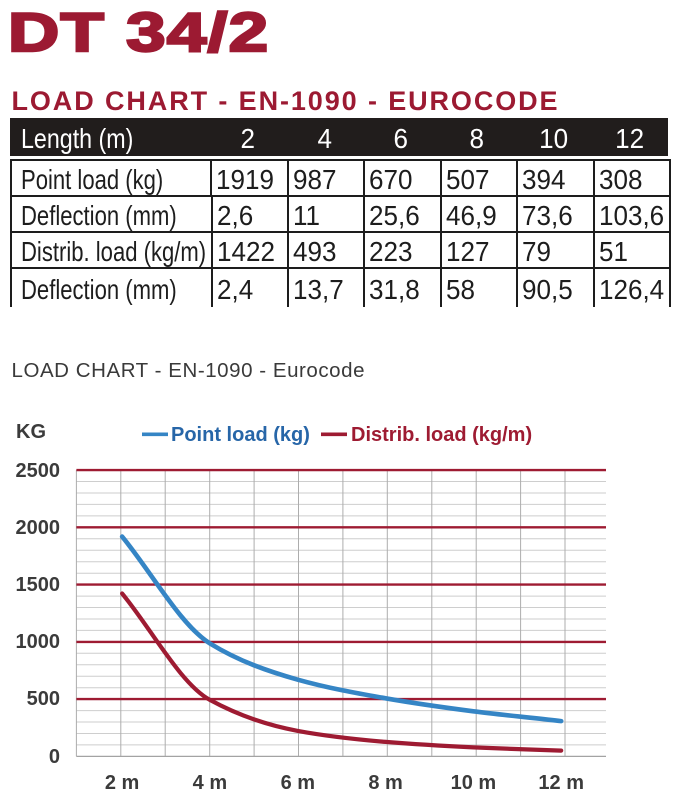 Image resolution: width=677 pixels, height=800 pixels. I want to click on svg-text: 2500, so click(38, 471).